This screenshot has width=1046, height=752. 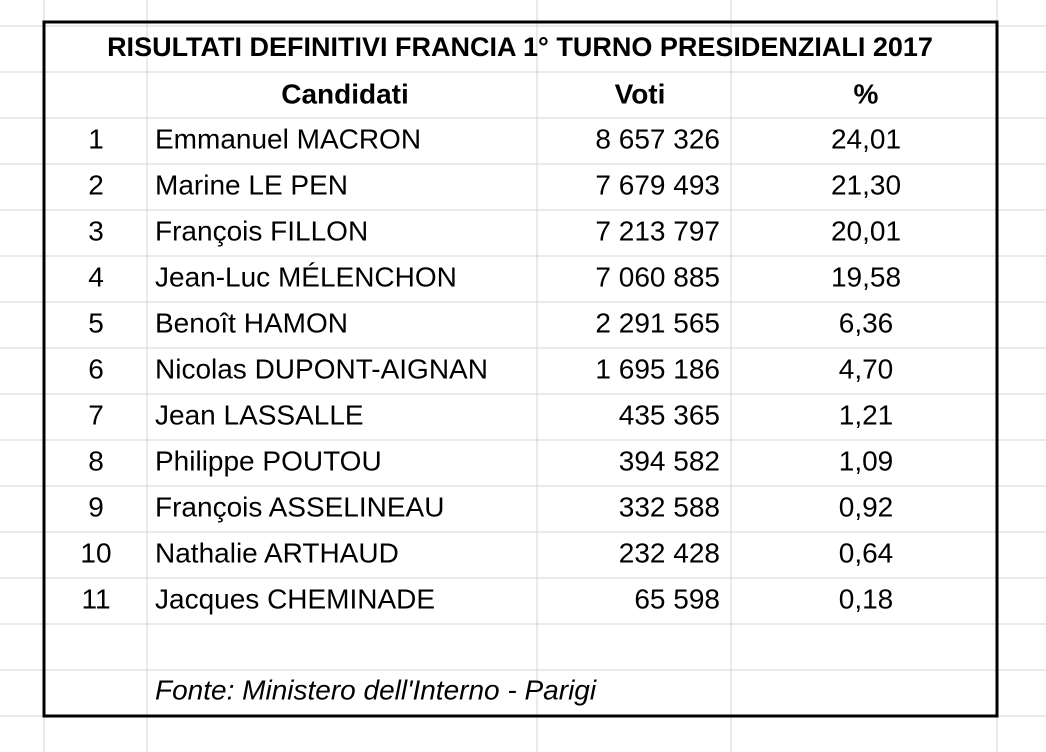 I want to click on vote-percent: 0,64, so click(x=866, y=552).